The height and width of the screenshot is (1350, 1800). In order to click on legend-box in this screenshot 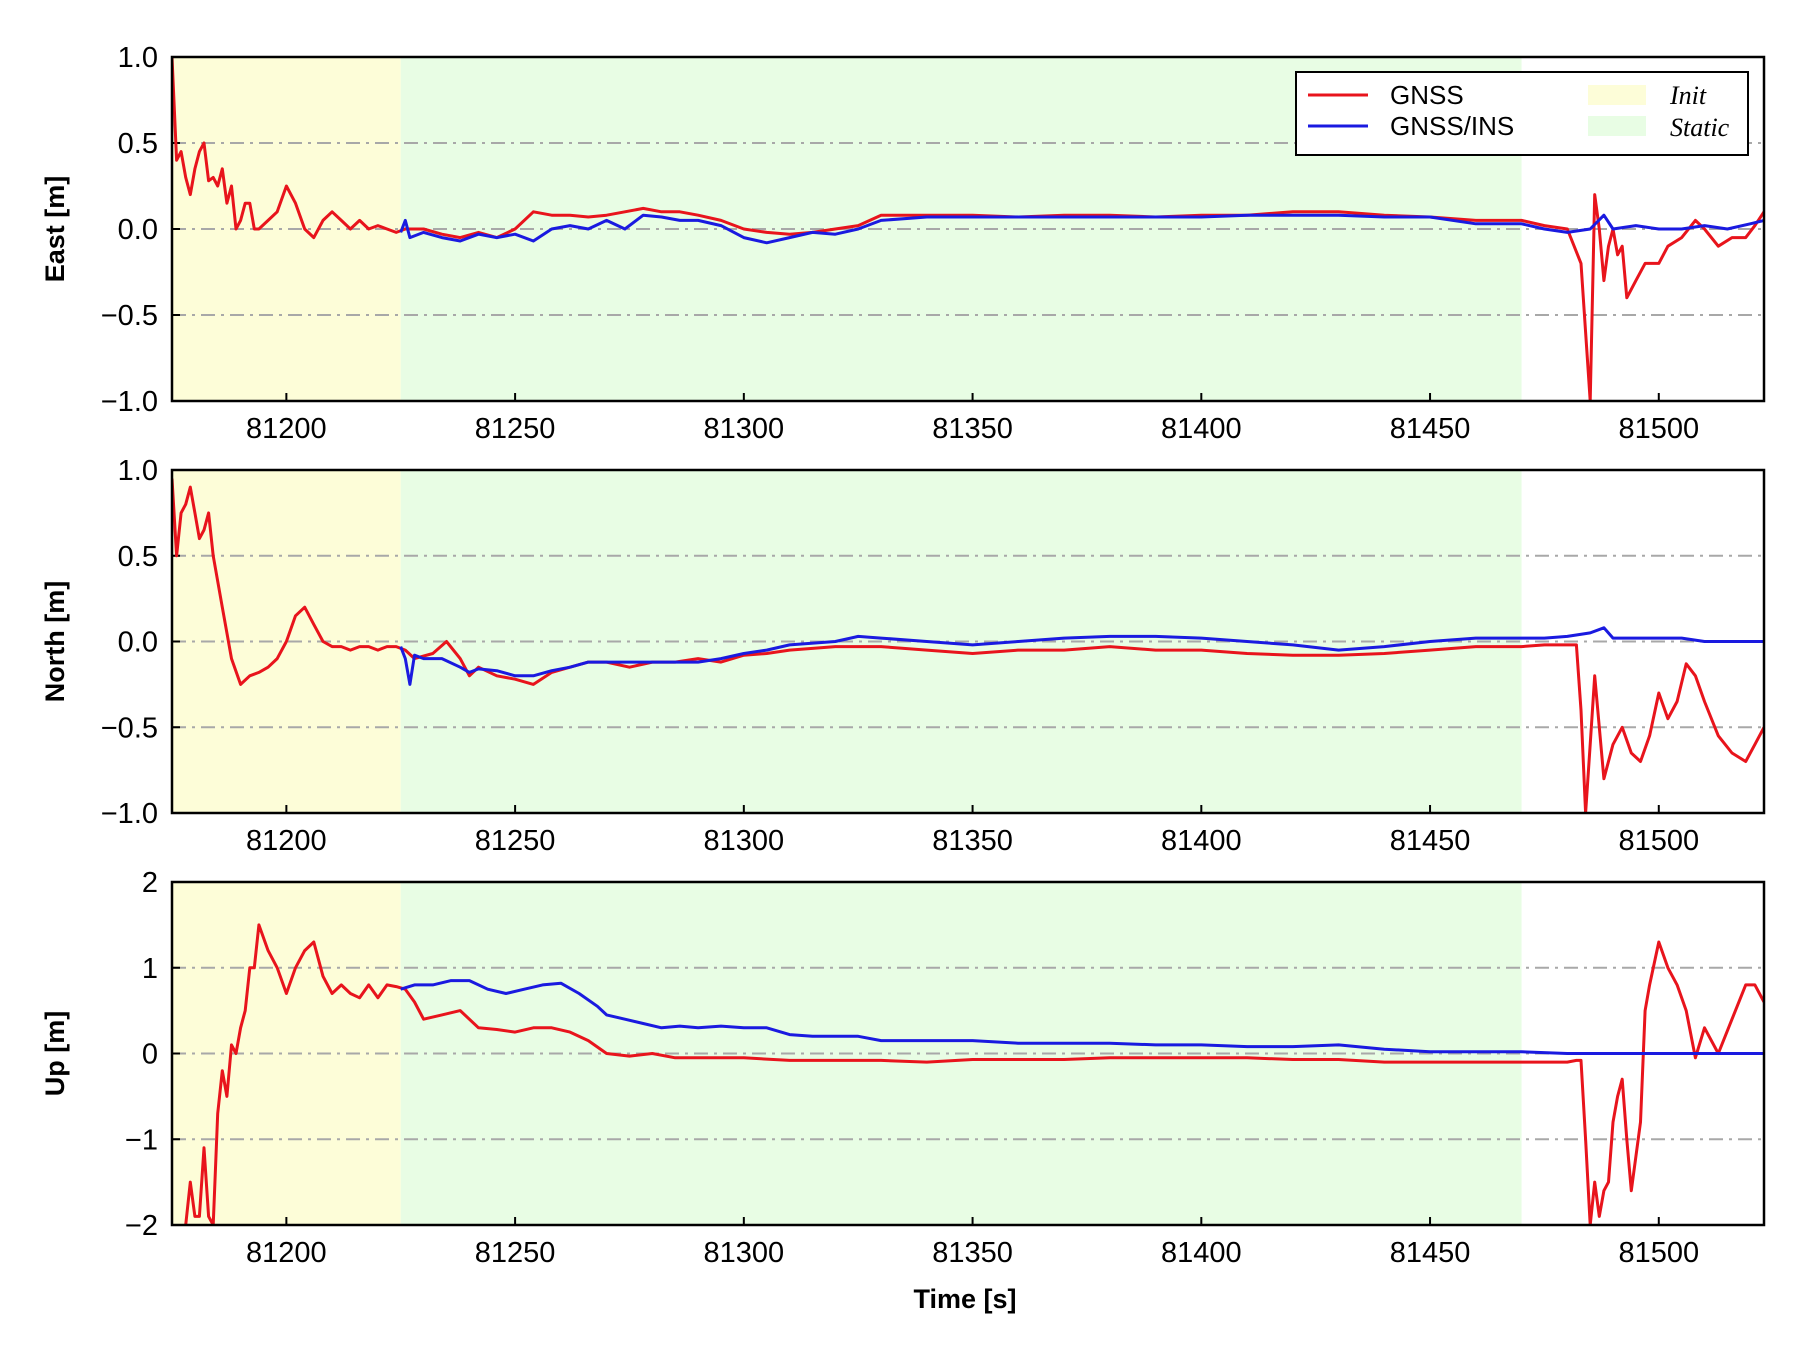, I will do `click(1522, 113)`.